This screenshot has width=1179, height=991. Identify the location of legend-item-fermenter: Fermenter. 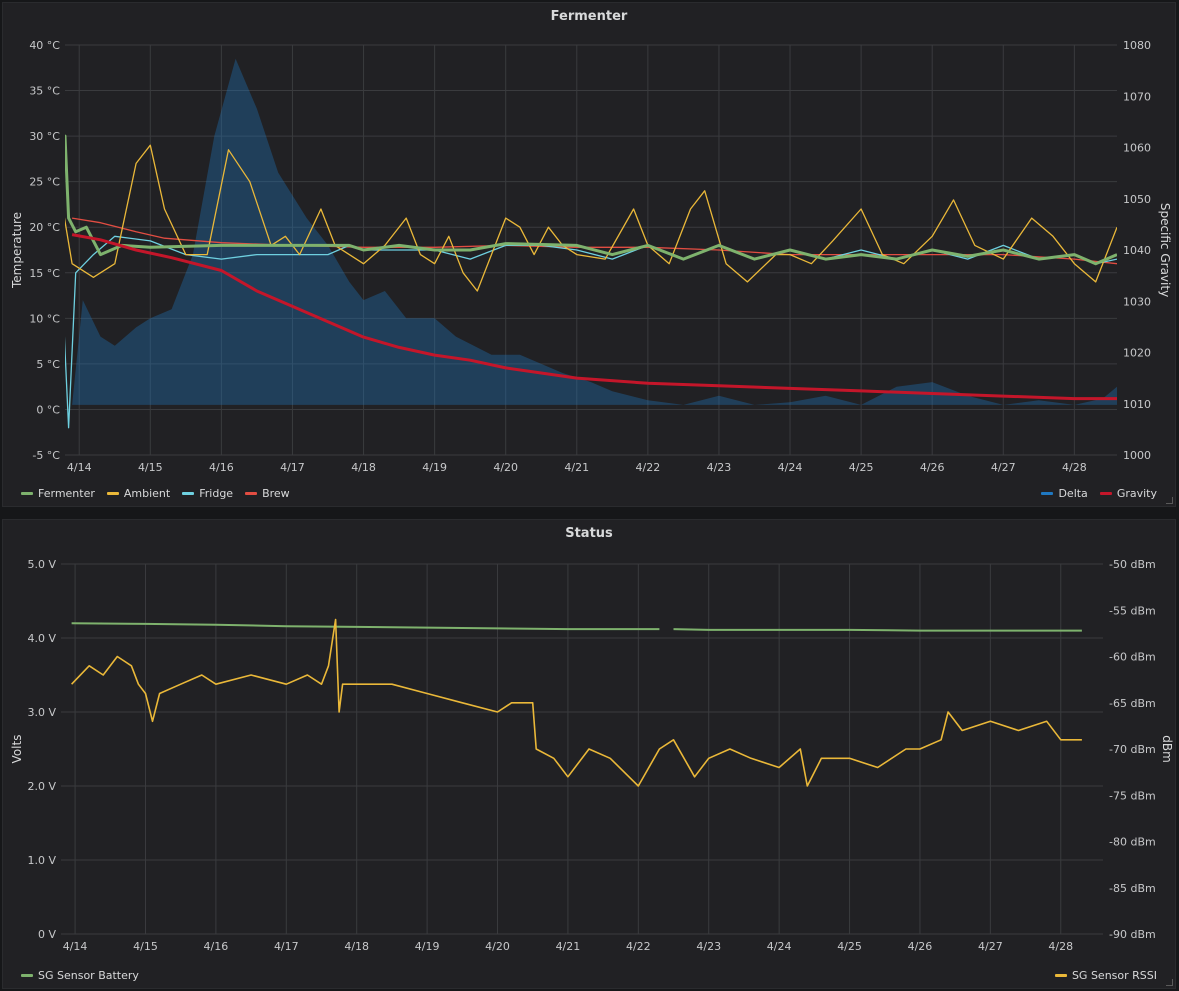
(58, 493).